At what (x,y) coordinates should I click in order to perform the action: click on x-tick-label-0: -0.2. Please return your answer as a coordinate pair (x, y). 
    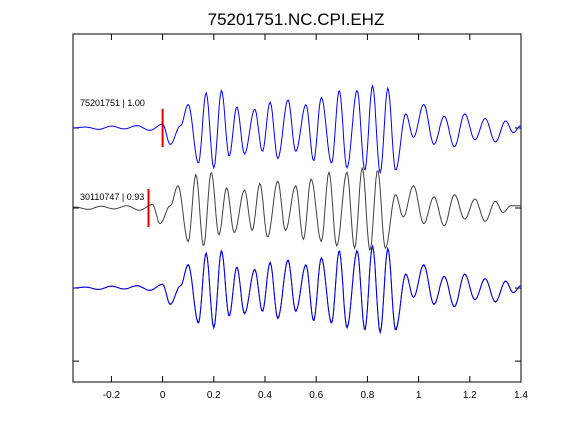
    Looking at the image, I should click on (112, 395).